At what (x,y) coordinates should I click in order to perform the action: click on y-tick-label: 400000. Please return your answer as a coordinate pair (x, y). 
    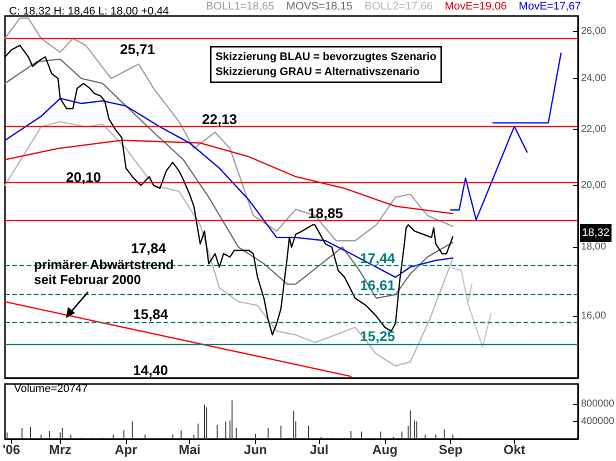
    Looking at the image, I should click on (598, 421).